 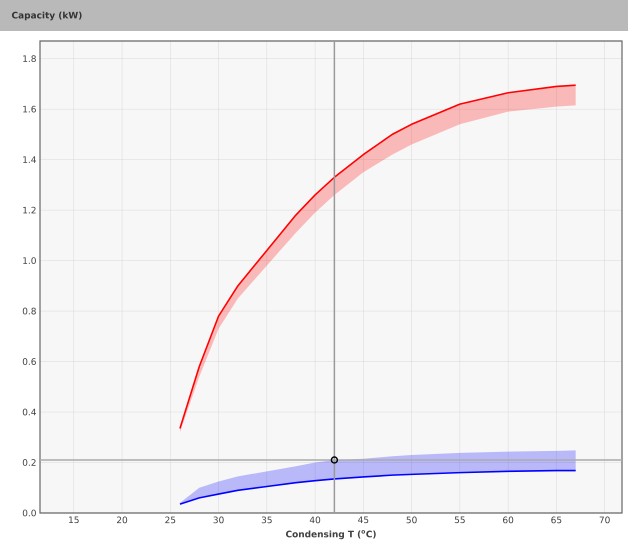 What do you see at coordinates (29, 462) in the screenshot?
I see `y-tick-label: 0.2` at bounding box center [29, 462].